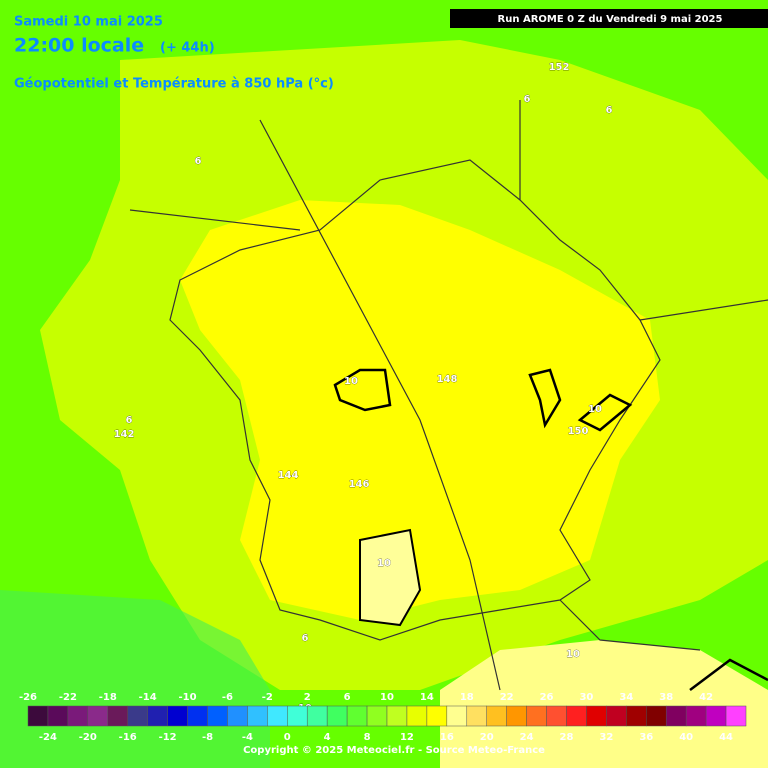 This screenshot has width=768, height=772. Describe the element at coordinates (427, 697) in the screenshot. I see `legend-label: 14` at that location.